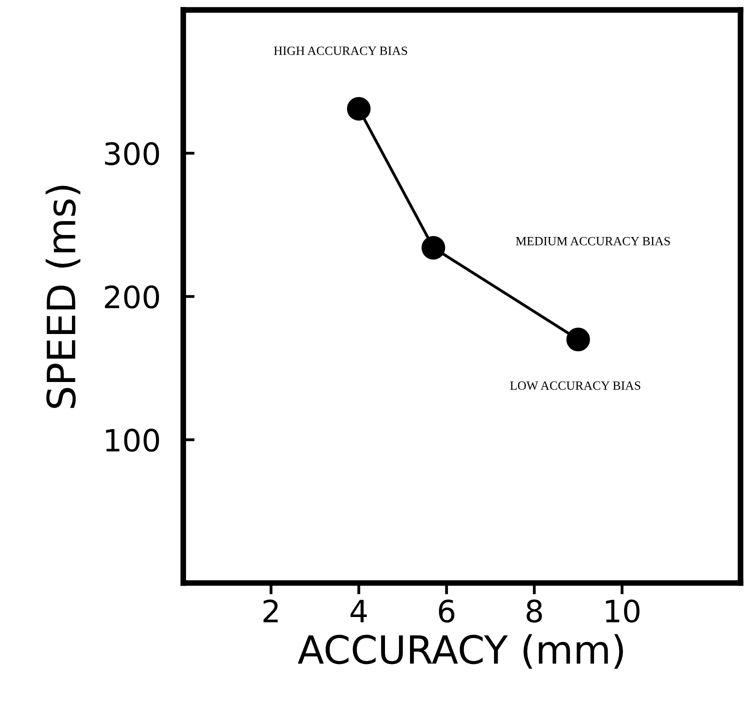 The width and height of the screenshot is (745, 711). I want to click on x-tick-label: 8, so click(534, 611).